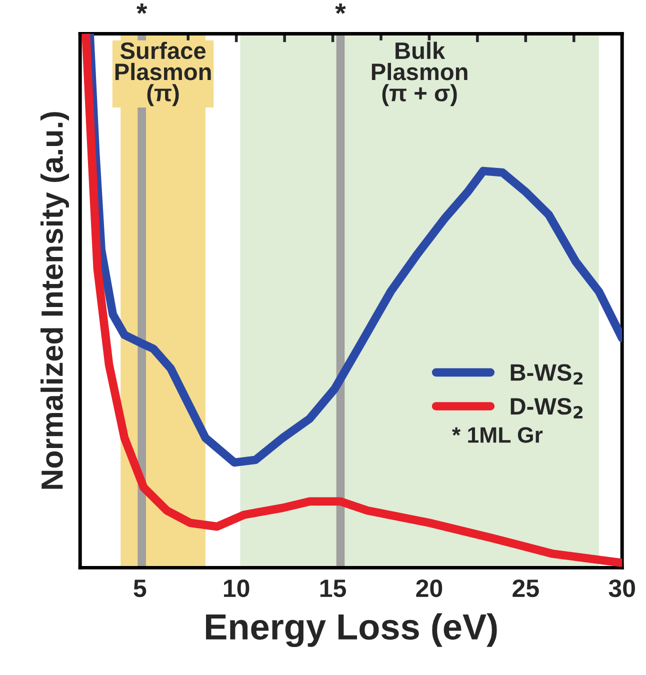  I want to click on x-tick-label: 25, so click(525, 588).